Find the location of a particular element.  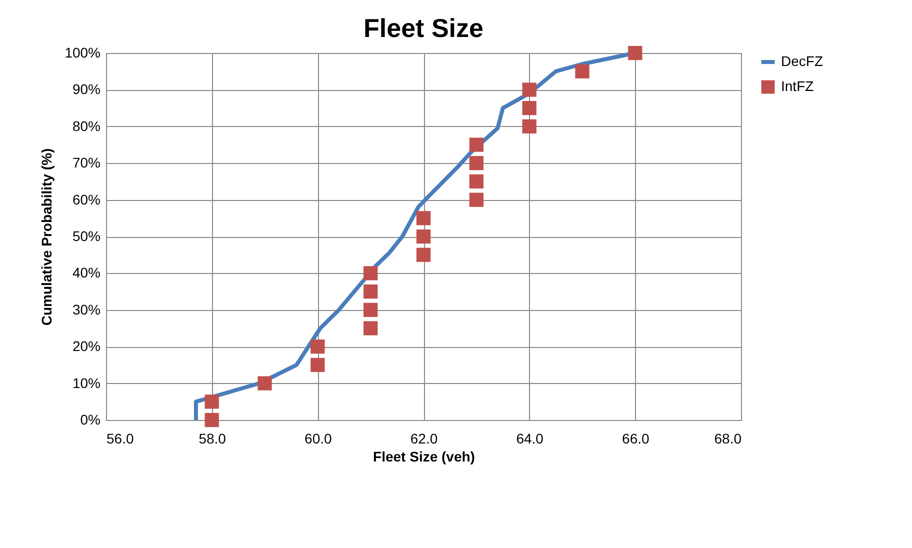

y-tick-label: 80% is located at coordinates (86, 126).